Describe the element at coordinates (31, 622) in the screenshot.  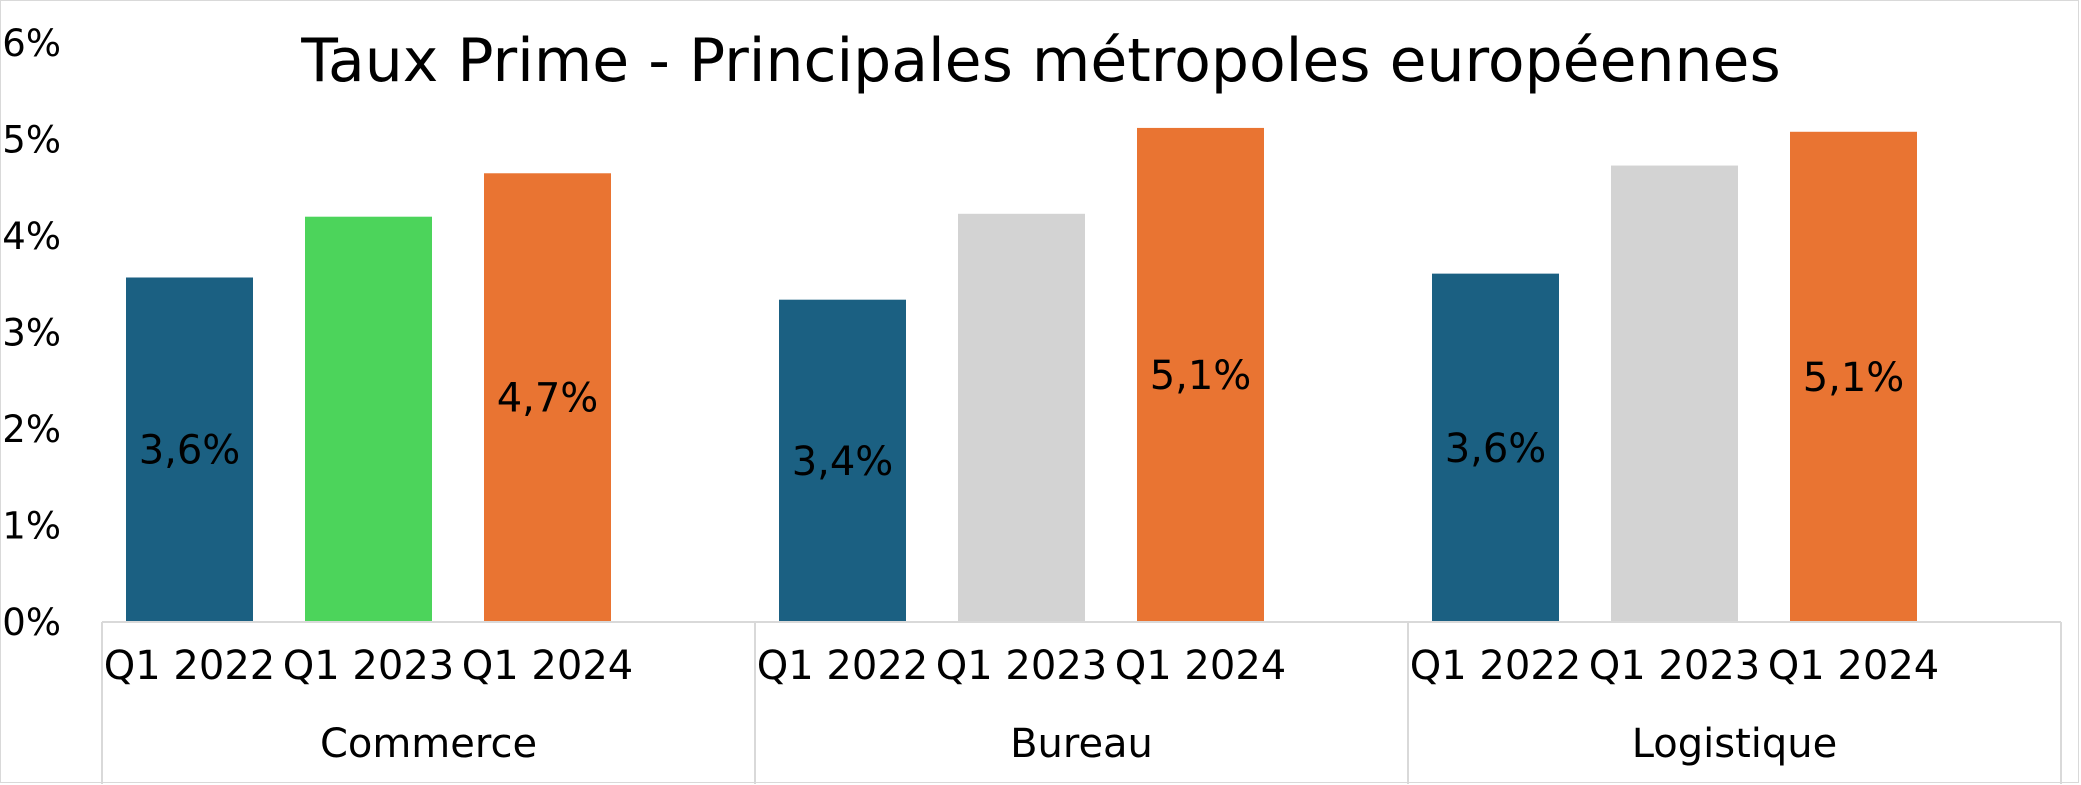
I see `y-tick-label: 0%` at that location.